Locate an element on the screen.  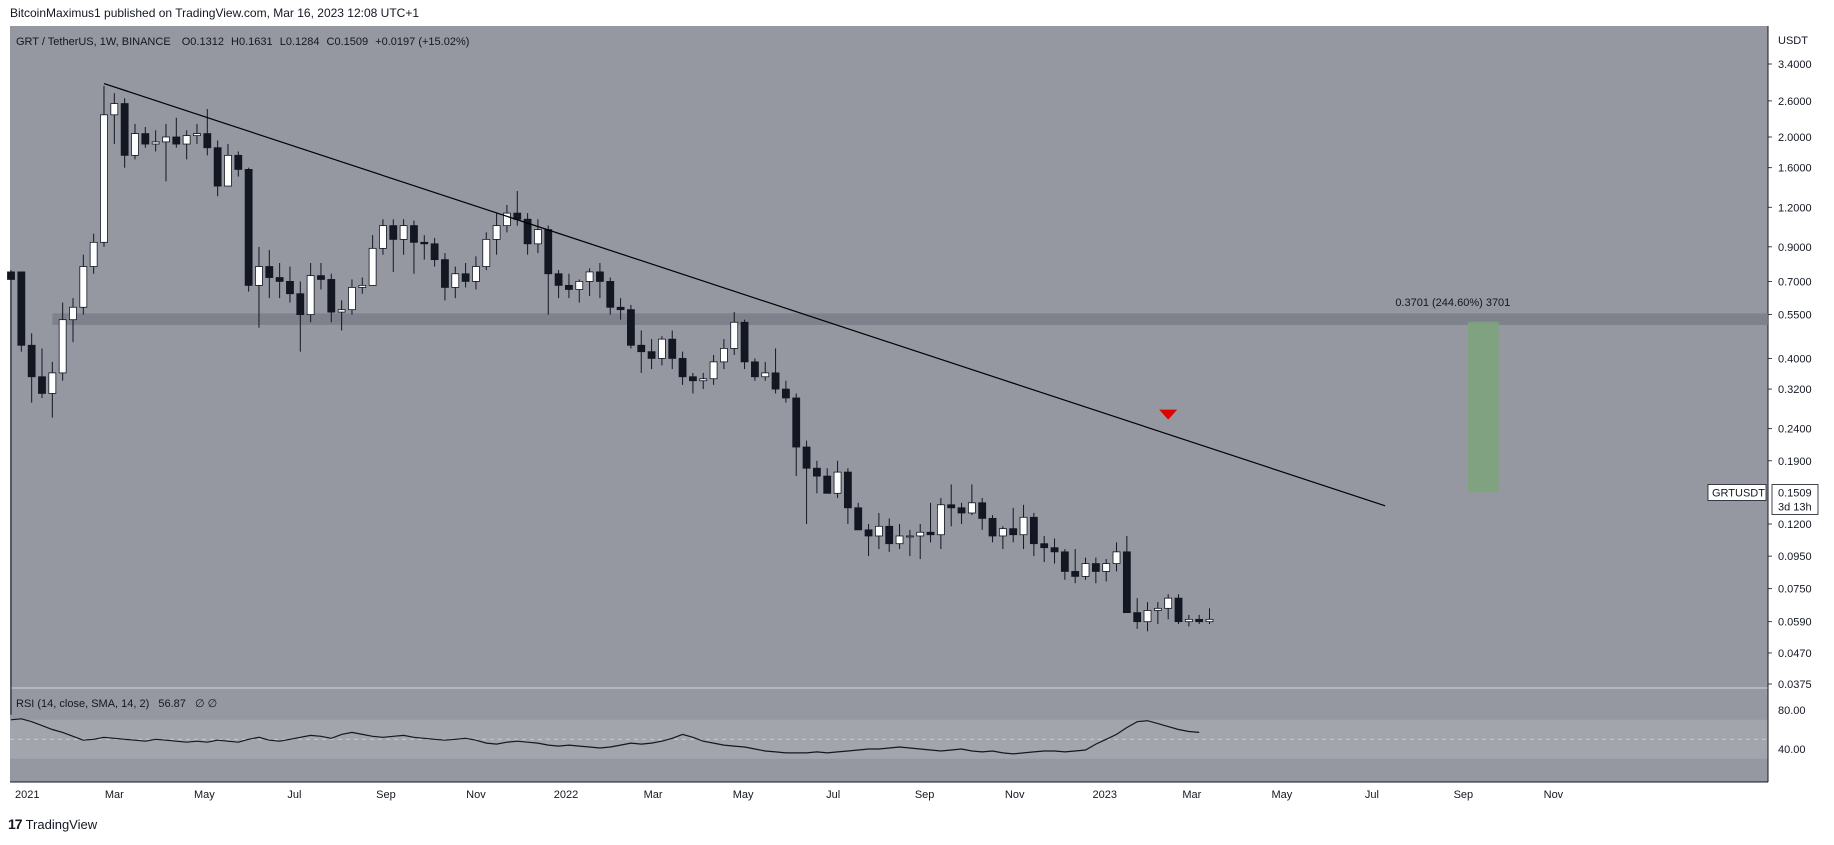
time-tick-label: Mar is located at coordinates (114, 795).